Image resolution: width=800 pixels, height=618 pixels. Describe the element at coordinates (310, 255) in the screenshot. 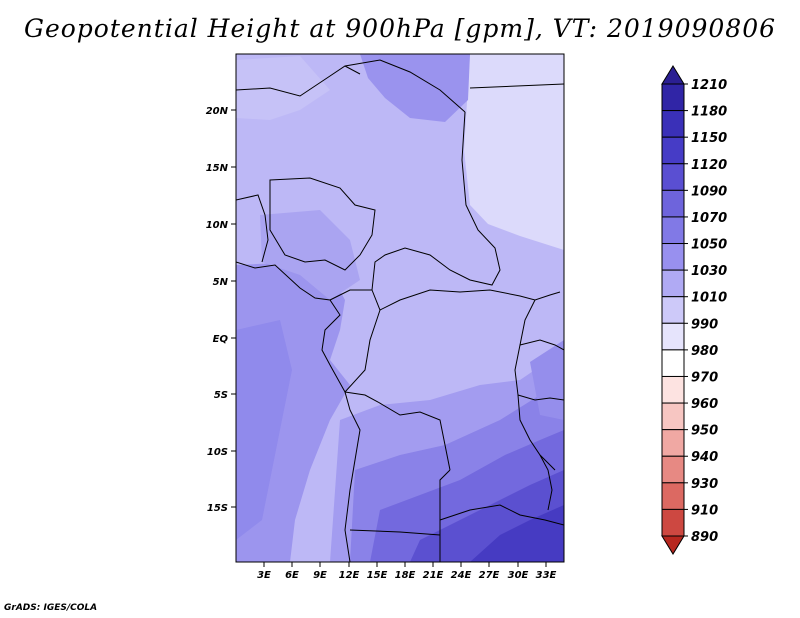

I see `field-1050-nigeria` at that location.